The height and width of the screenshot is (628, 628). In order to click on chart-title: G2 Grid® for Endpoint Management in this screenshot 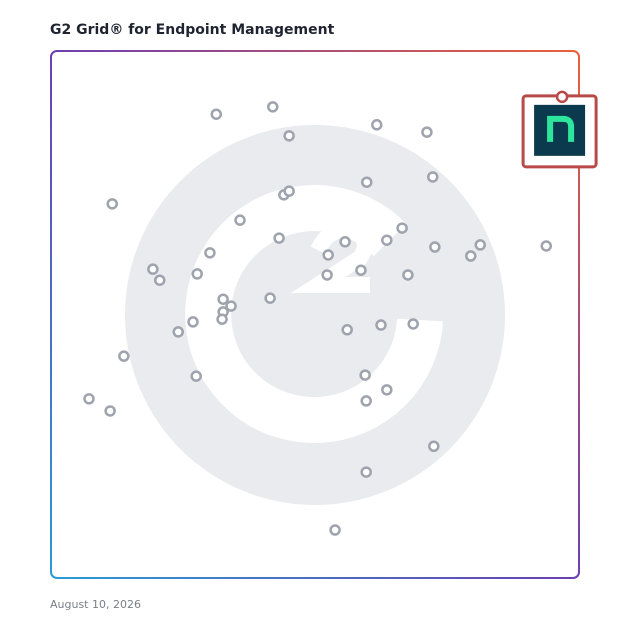, I will do `click(192, 30)`.